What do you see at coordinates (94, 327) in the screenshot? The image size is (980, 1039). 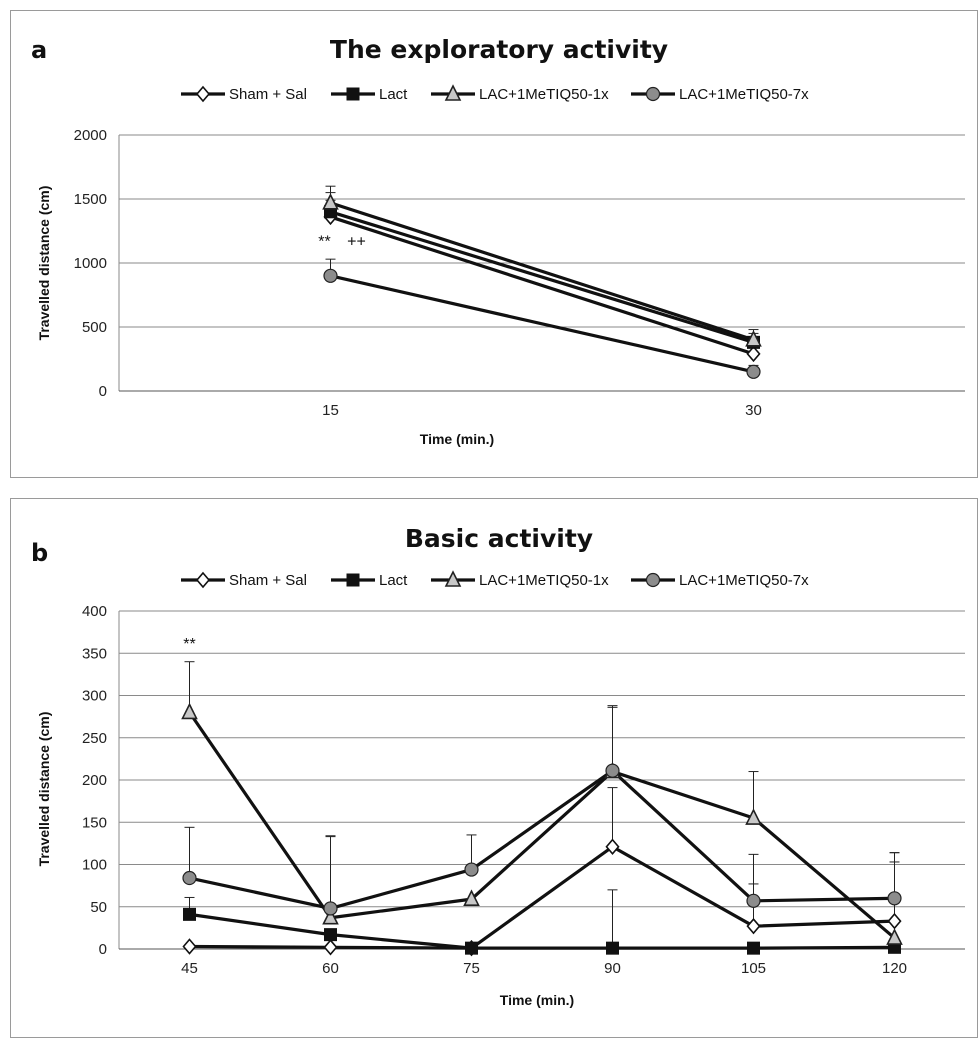 I see `y-tick-label: 500` at bounding box center [94, 327].